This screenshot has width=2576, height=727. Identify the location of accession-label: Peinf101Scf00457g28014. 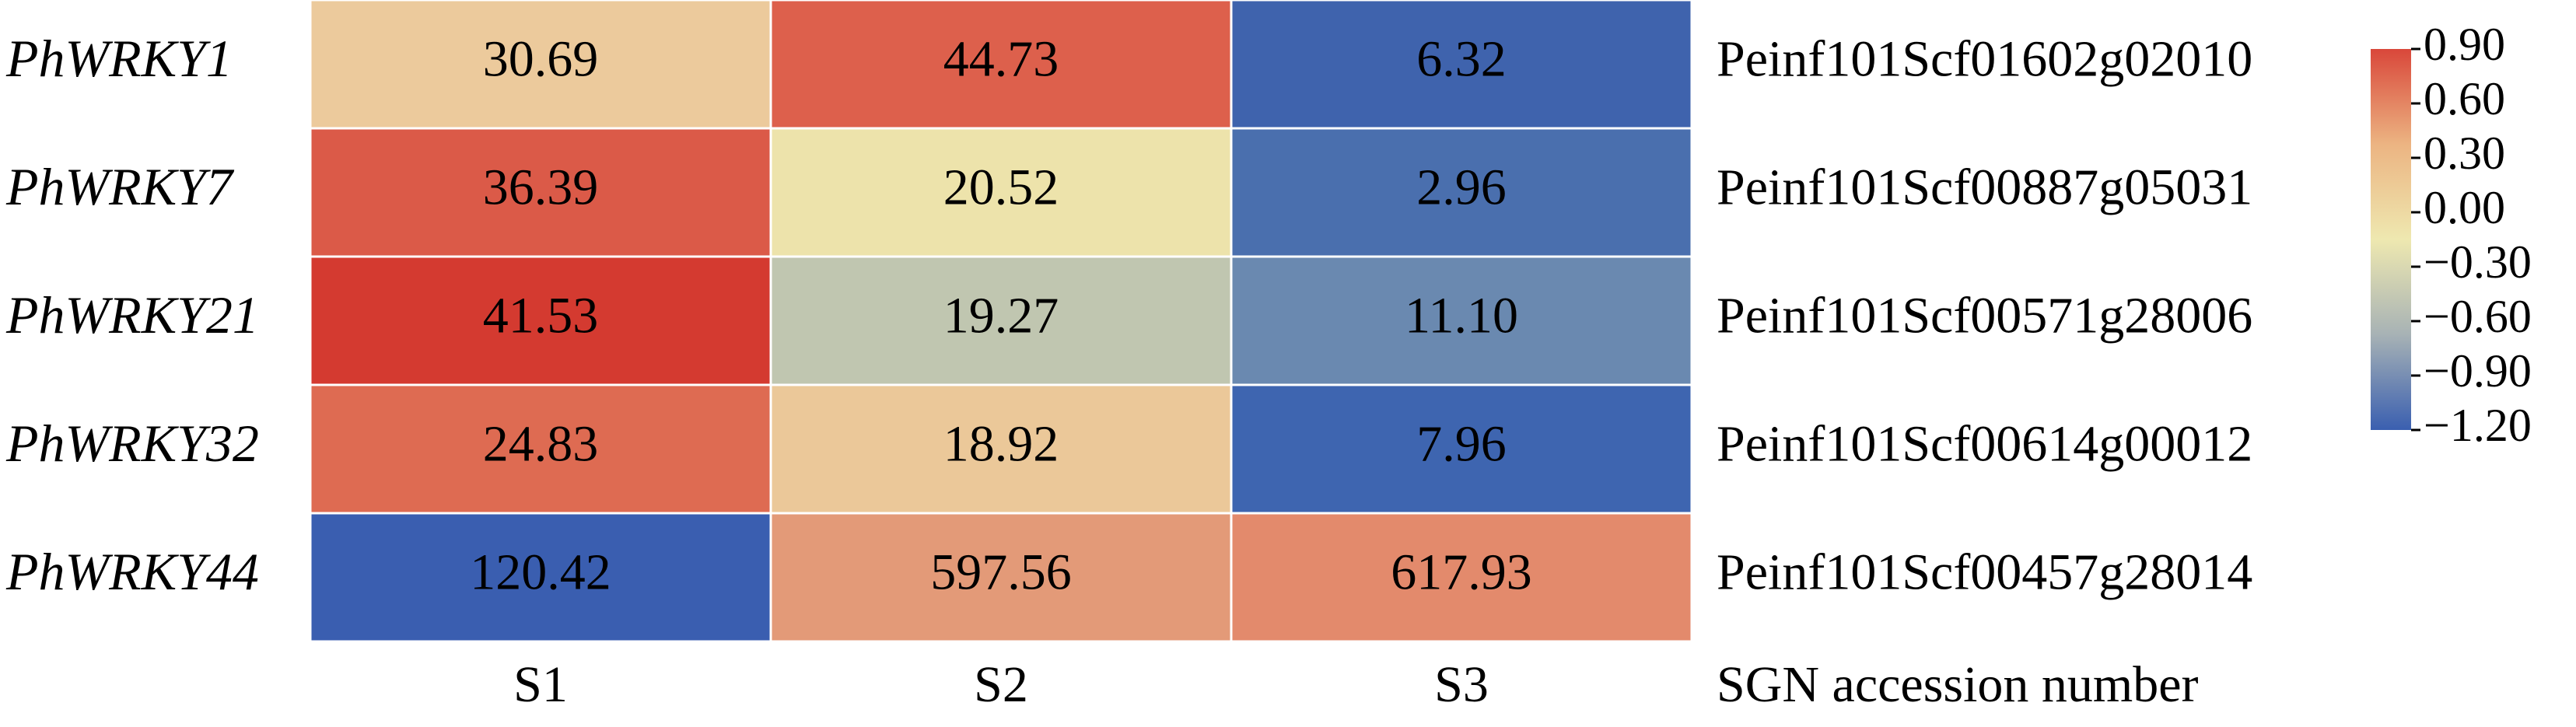
(1984, 572).